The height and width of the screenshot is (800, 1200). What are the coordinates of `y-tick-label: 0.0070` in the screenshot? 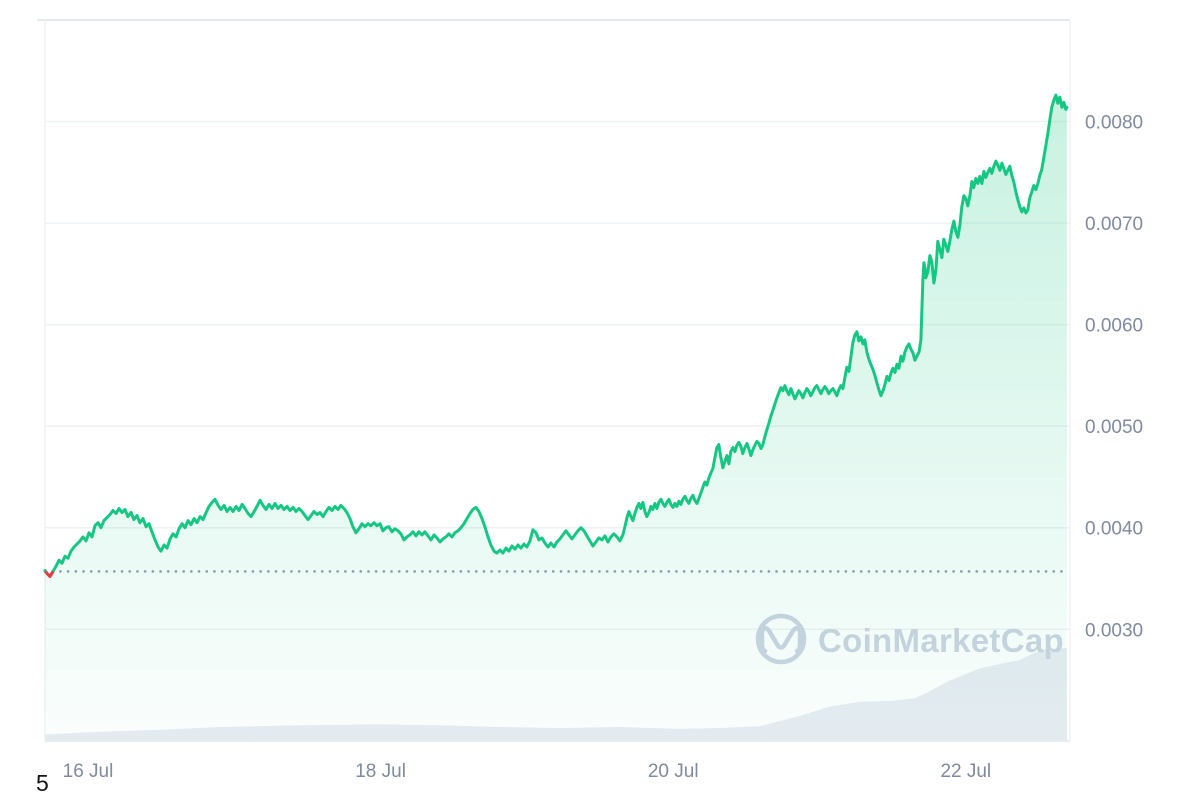 It's located at (1114, 224).